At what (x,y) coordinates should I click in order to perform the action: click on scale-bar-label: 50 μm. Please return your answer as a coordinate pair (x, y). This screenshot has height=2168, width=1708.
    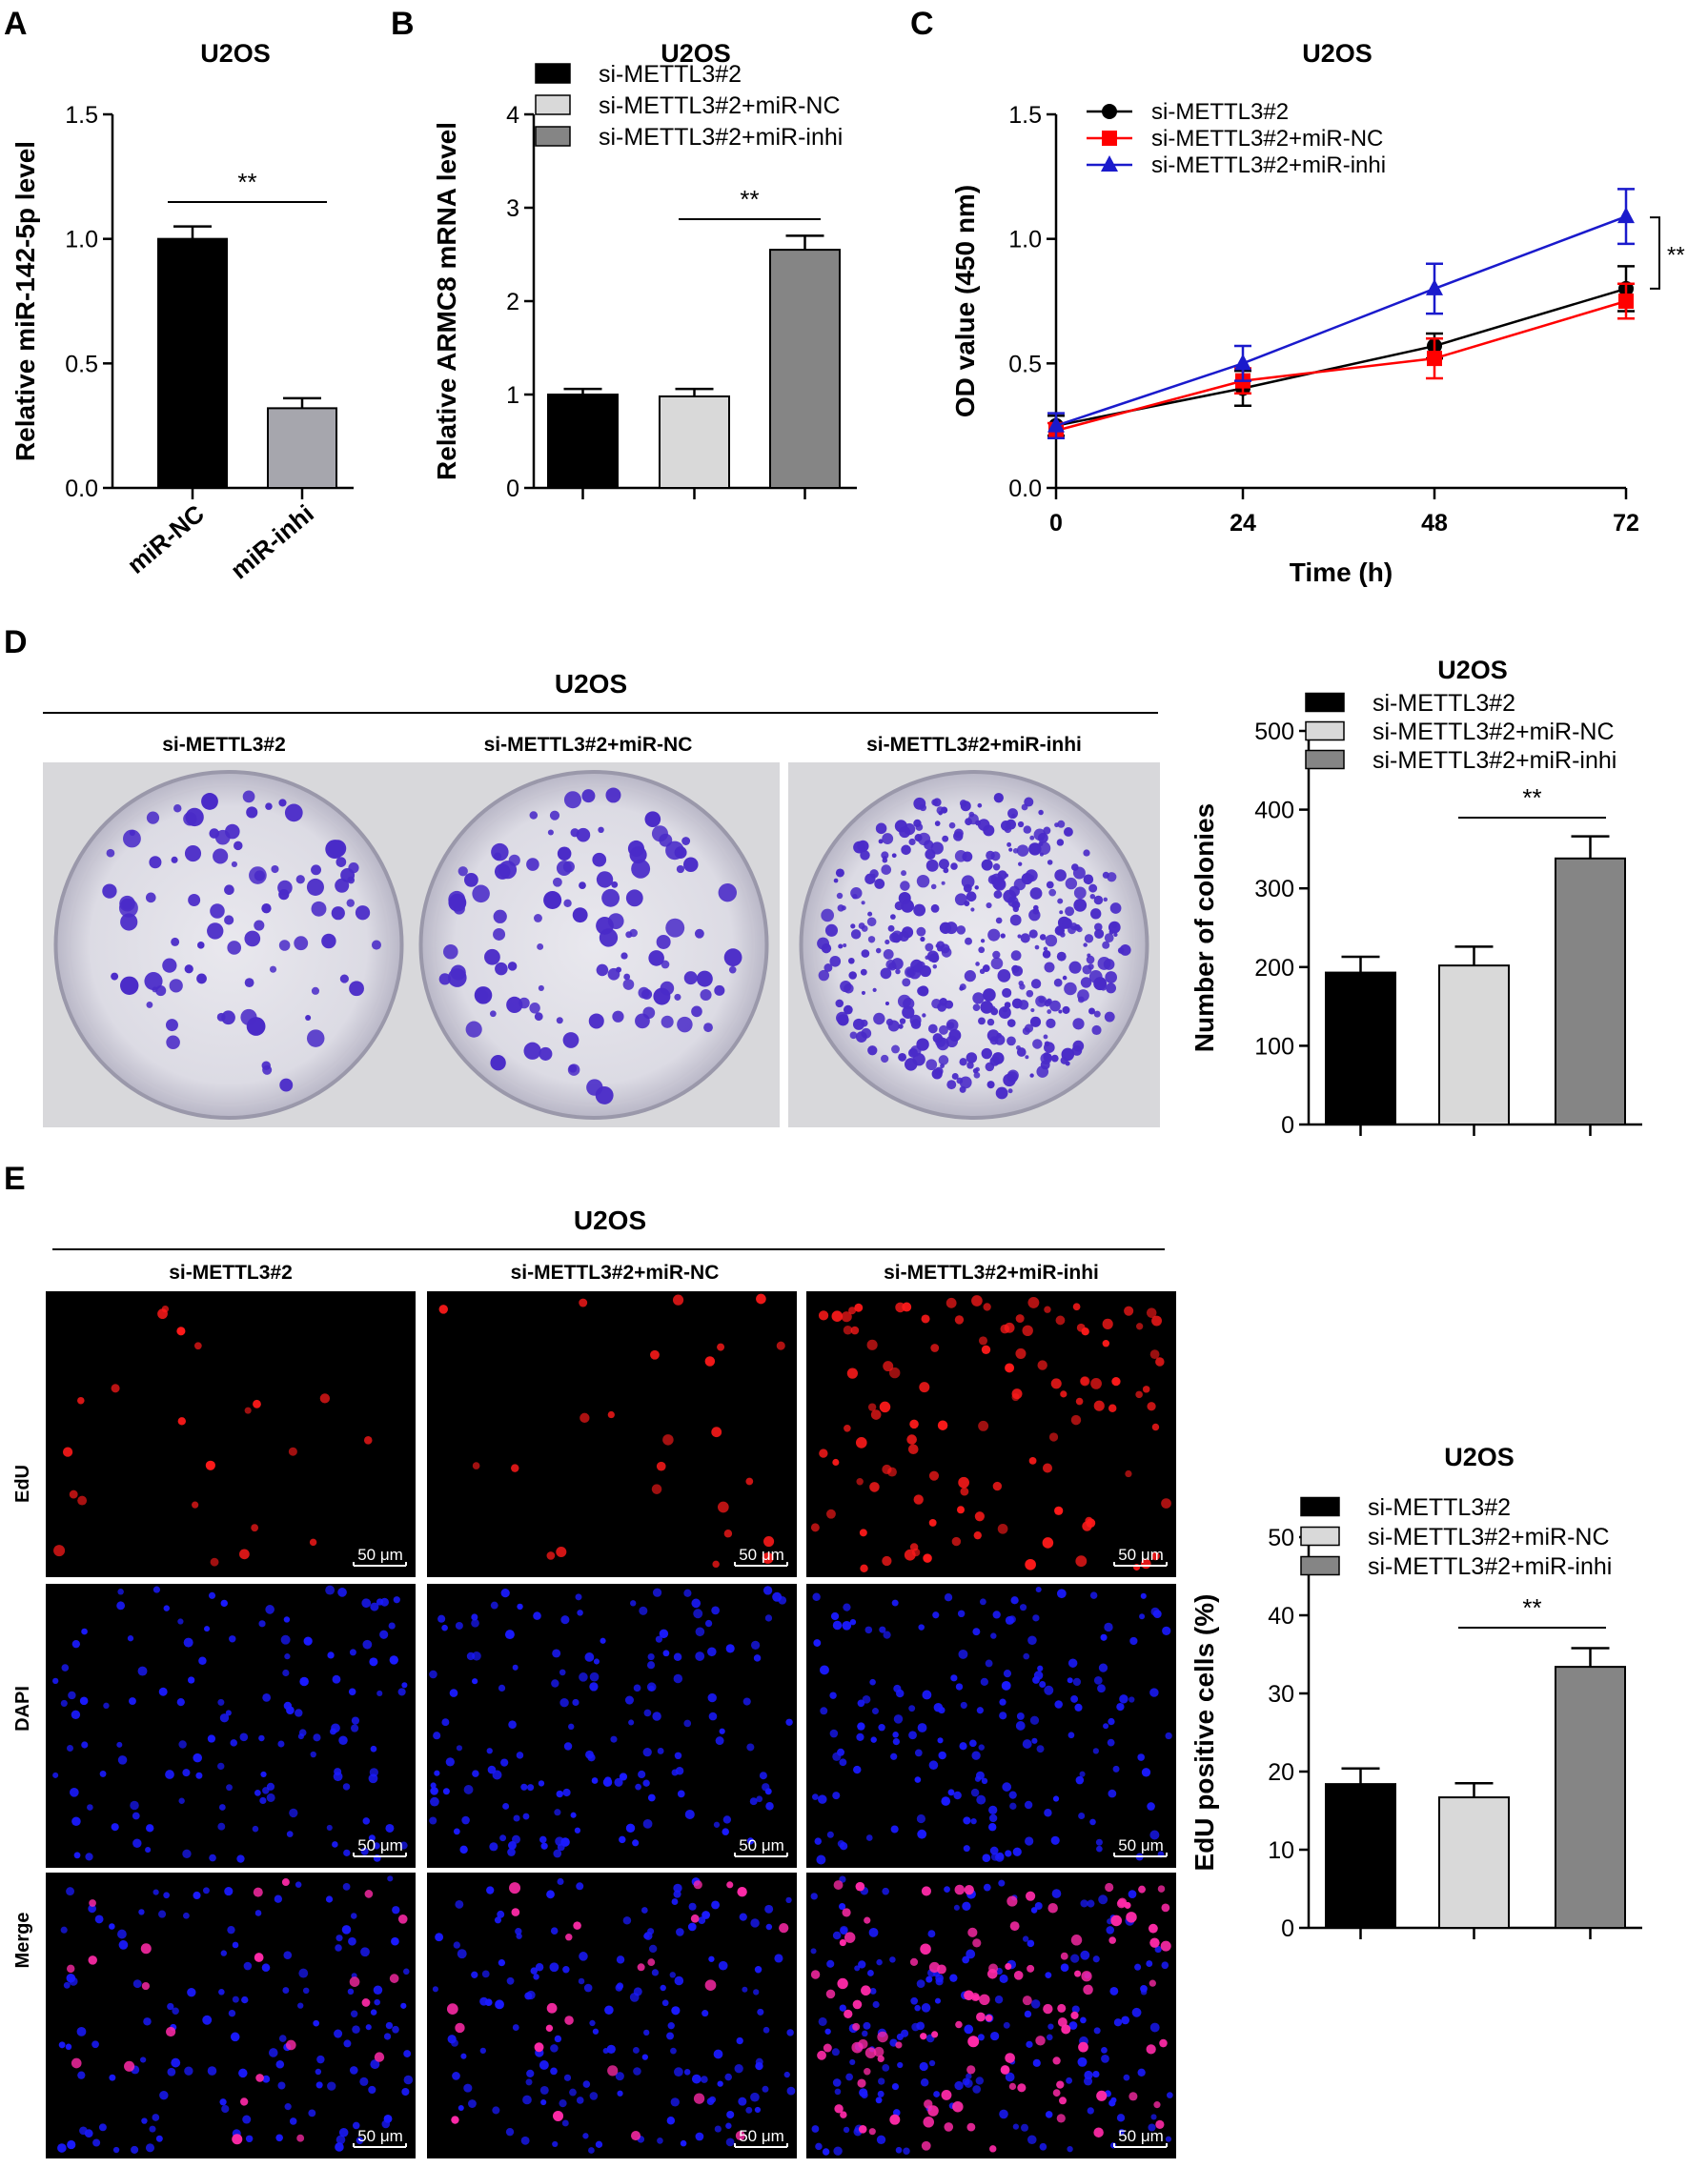
    Looking at the image, I should click on (761, 2136).